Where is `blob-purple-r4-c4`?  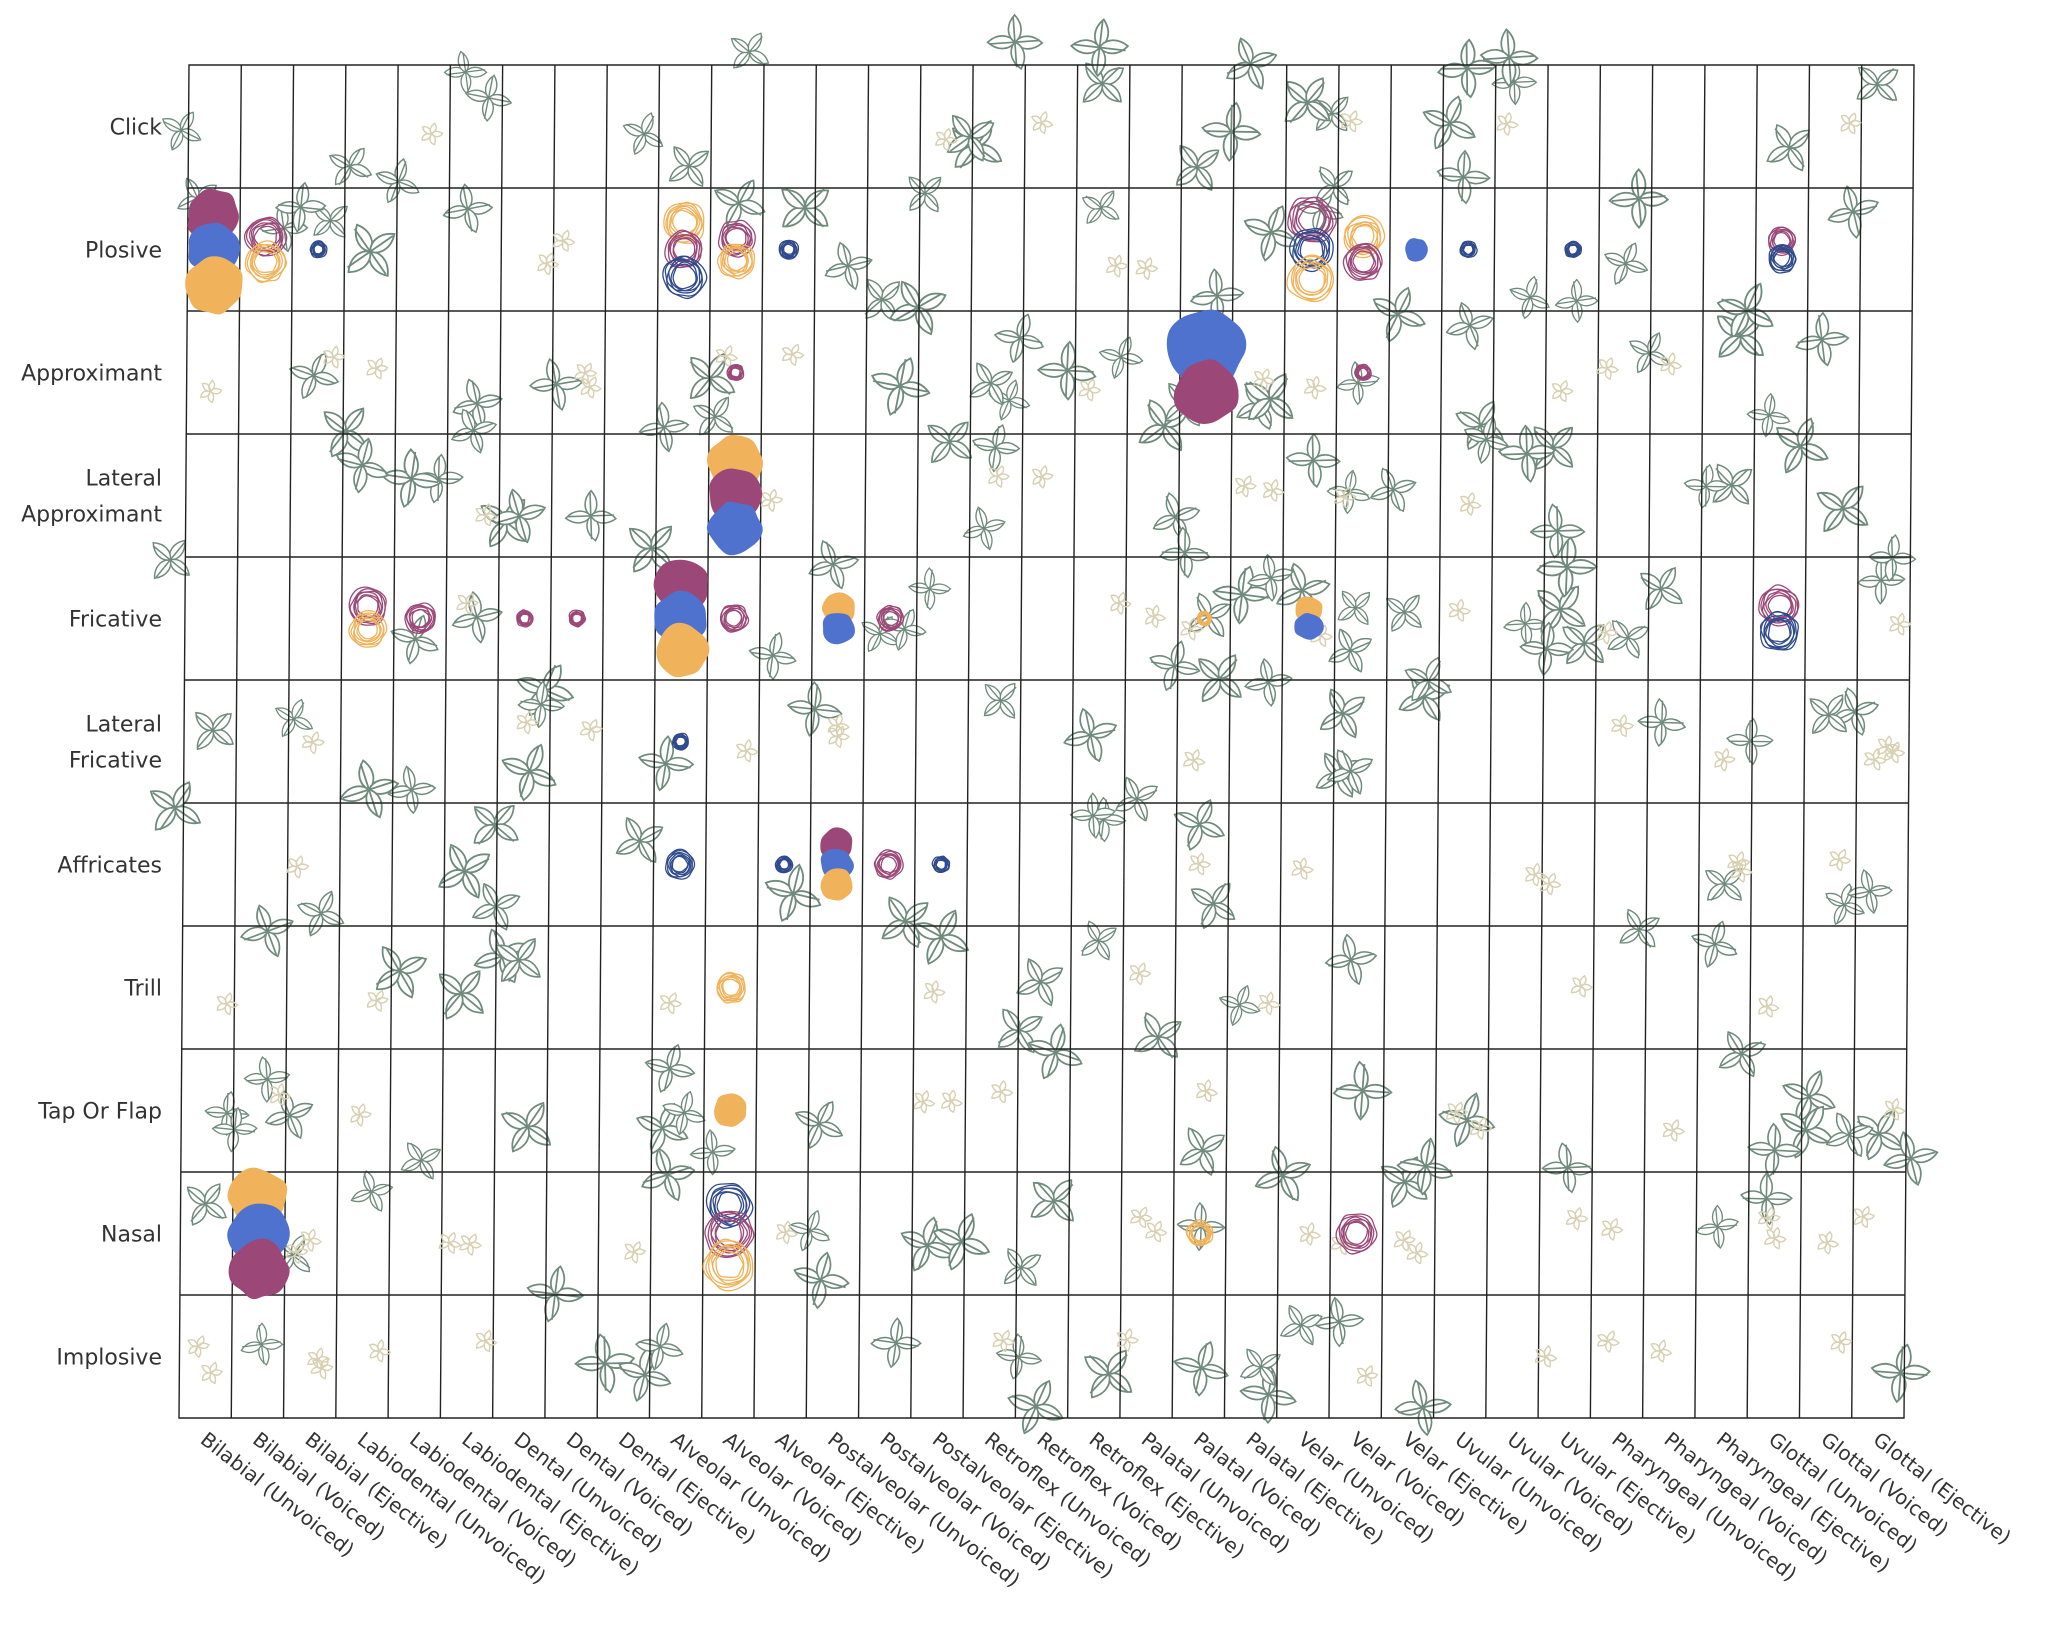
blob-purple-r4-c4 is located at coordinates (420, 618).